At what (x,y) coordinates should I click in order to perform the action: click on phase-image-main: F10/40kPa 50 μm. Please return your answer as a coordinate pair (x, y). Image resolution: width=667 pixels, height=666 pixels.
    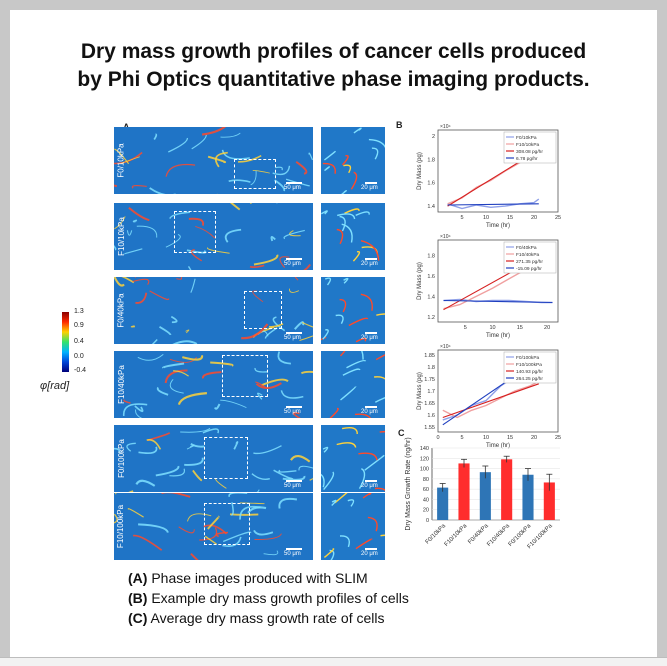
    Looking at the image, I should click on (213, 384).